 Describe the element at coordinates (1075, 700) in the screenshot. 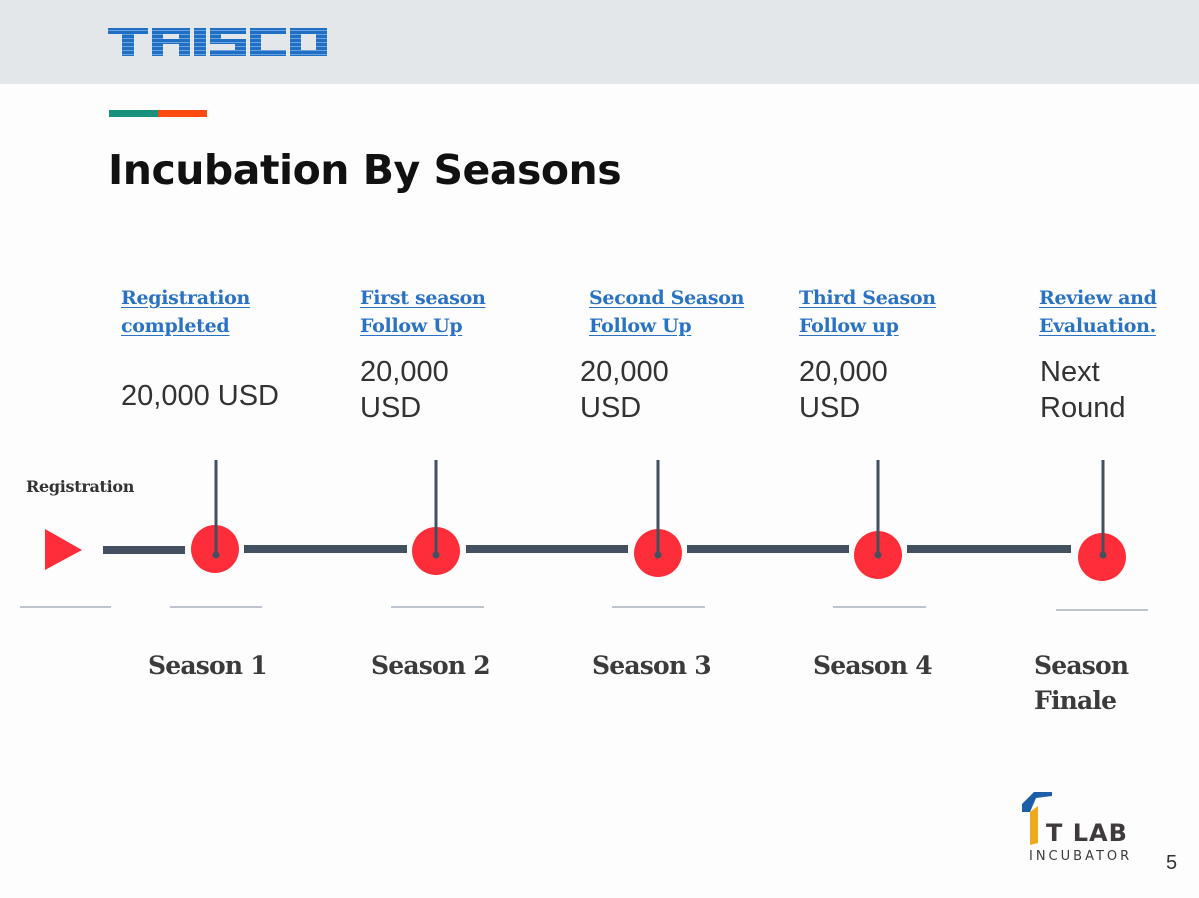

I see `season-label-line: Finale` at that location.